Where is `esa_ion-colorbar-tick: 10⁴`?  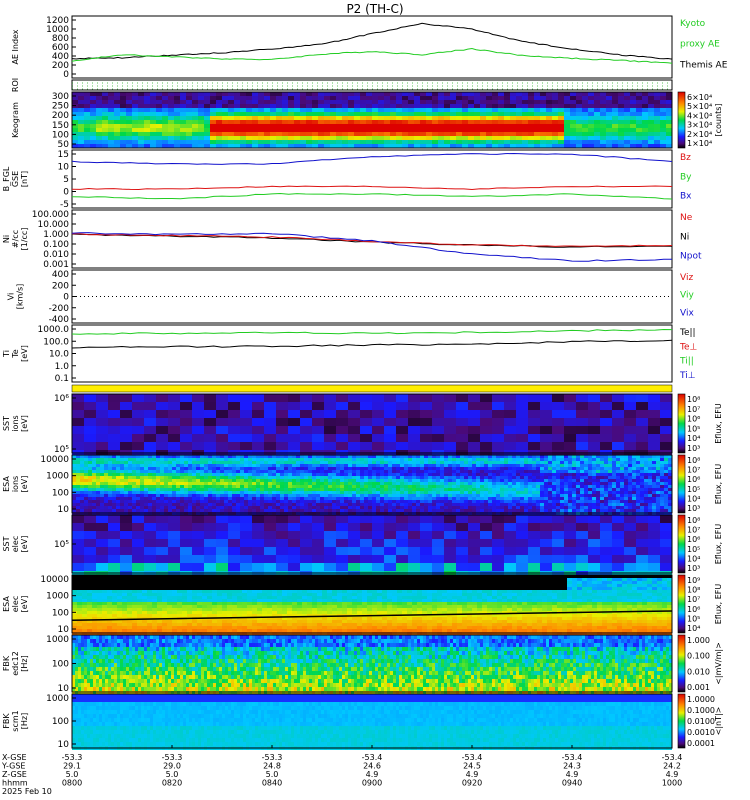 esa_ion-colorbar-tick: 10⁴ is located at coordinates (693, 498).